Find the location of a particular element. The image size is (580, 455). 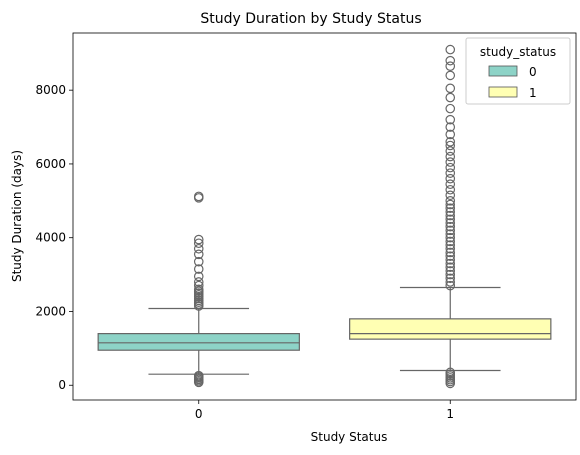

y-tick-label: 6000 is located at coordinates (50, 164).